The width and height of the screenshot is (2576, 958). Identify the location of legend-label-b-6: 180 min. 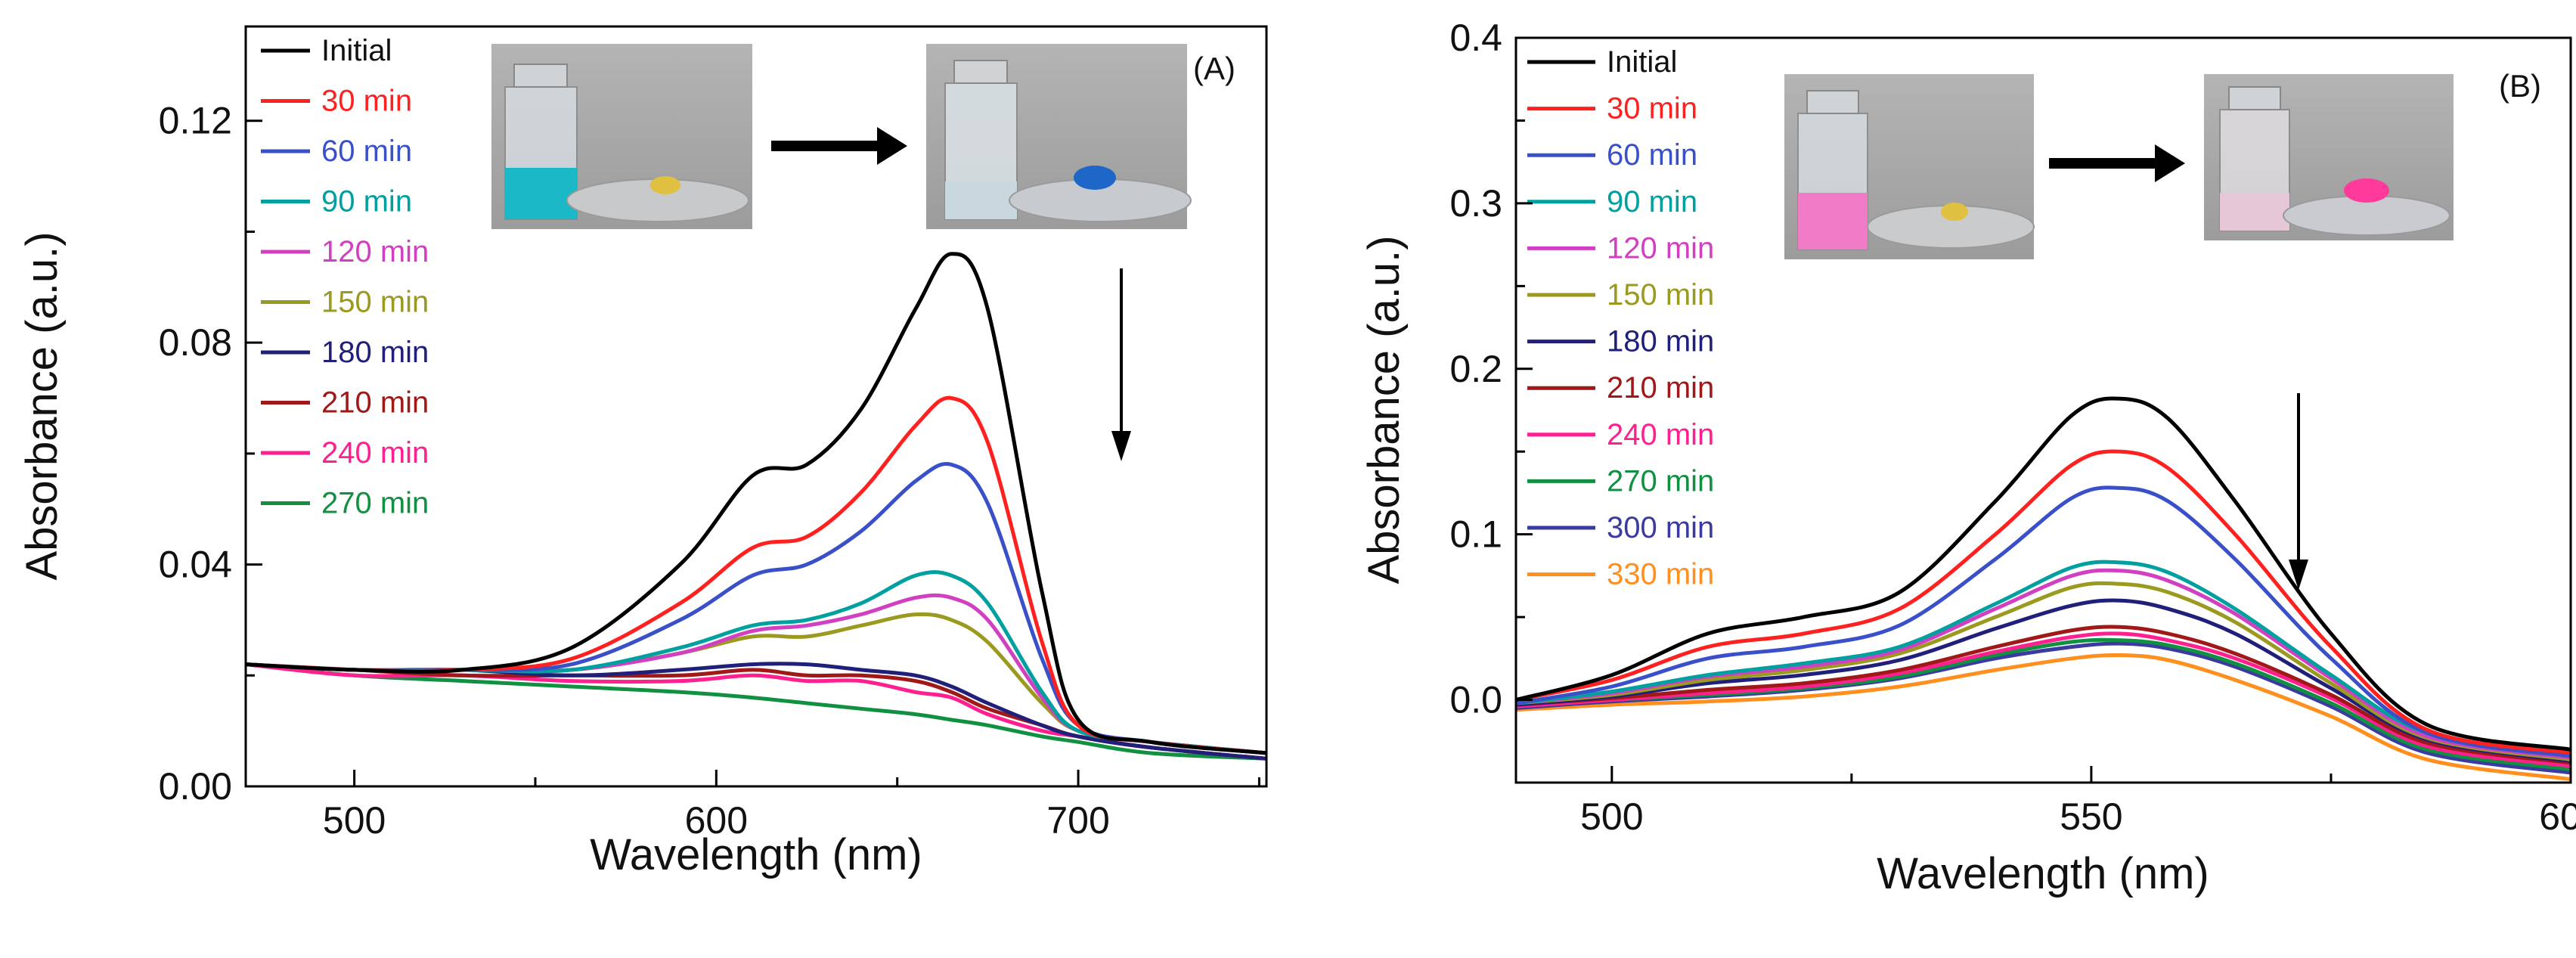
(1661, 342).